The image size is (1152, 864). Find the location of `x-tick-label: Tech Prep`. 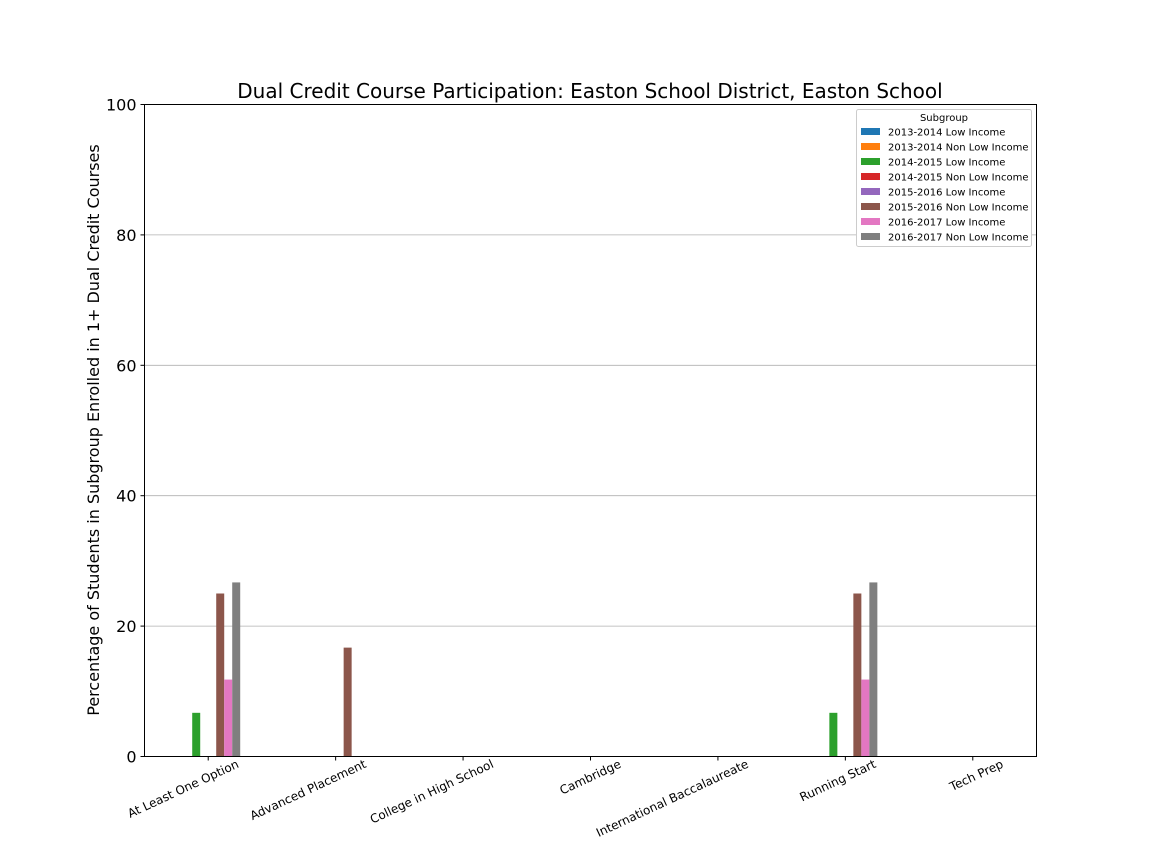

x-tick-label: Tech Prep is located at coordinates (976, 775).